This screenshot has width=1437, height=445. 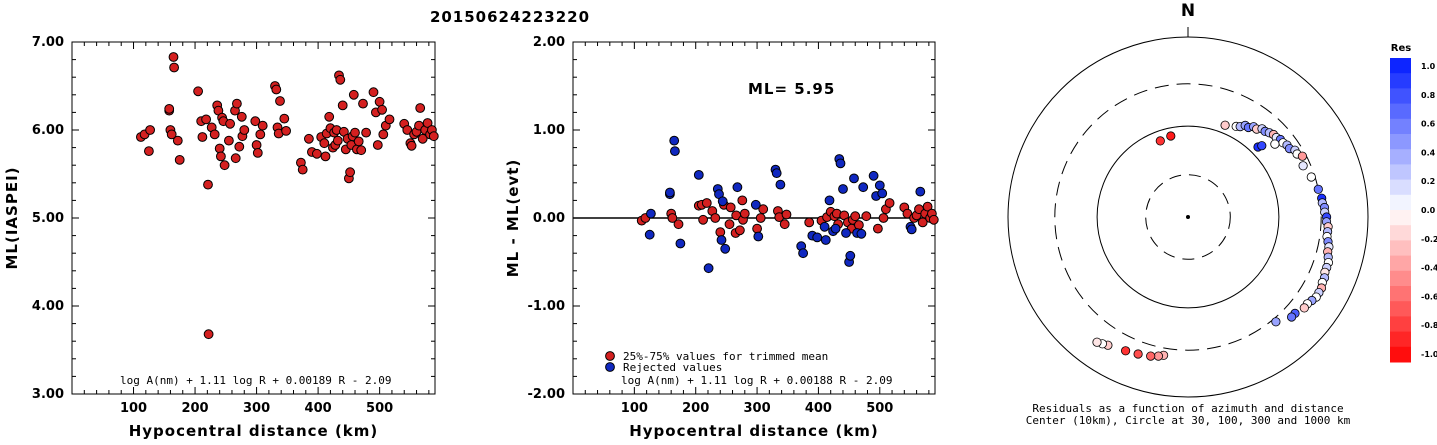 What do you see at coordinates (1429, 268) in the screenshot?
I see `colorbar-label: -0.4` at bounding box center [1429, 268].